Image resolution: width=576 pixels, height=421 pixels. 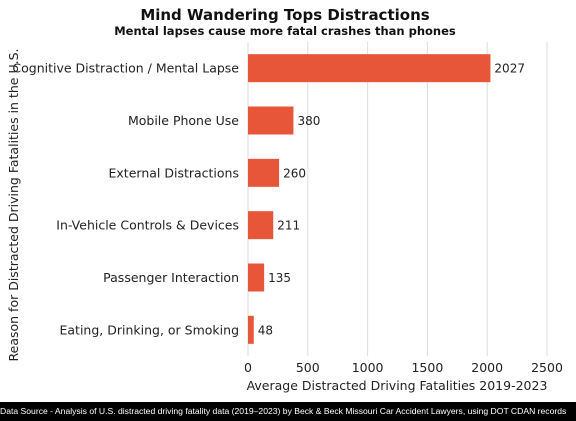 I want to click on x-tick-label: 2500, so click(x=547, y=367).